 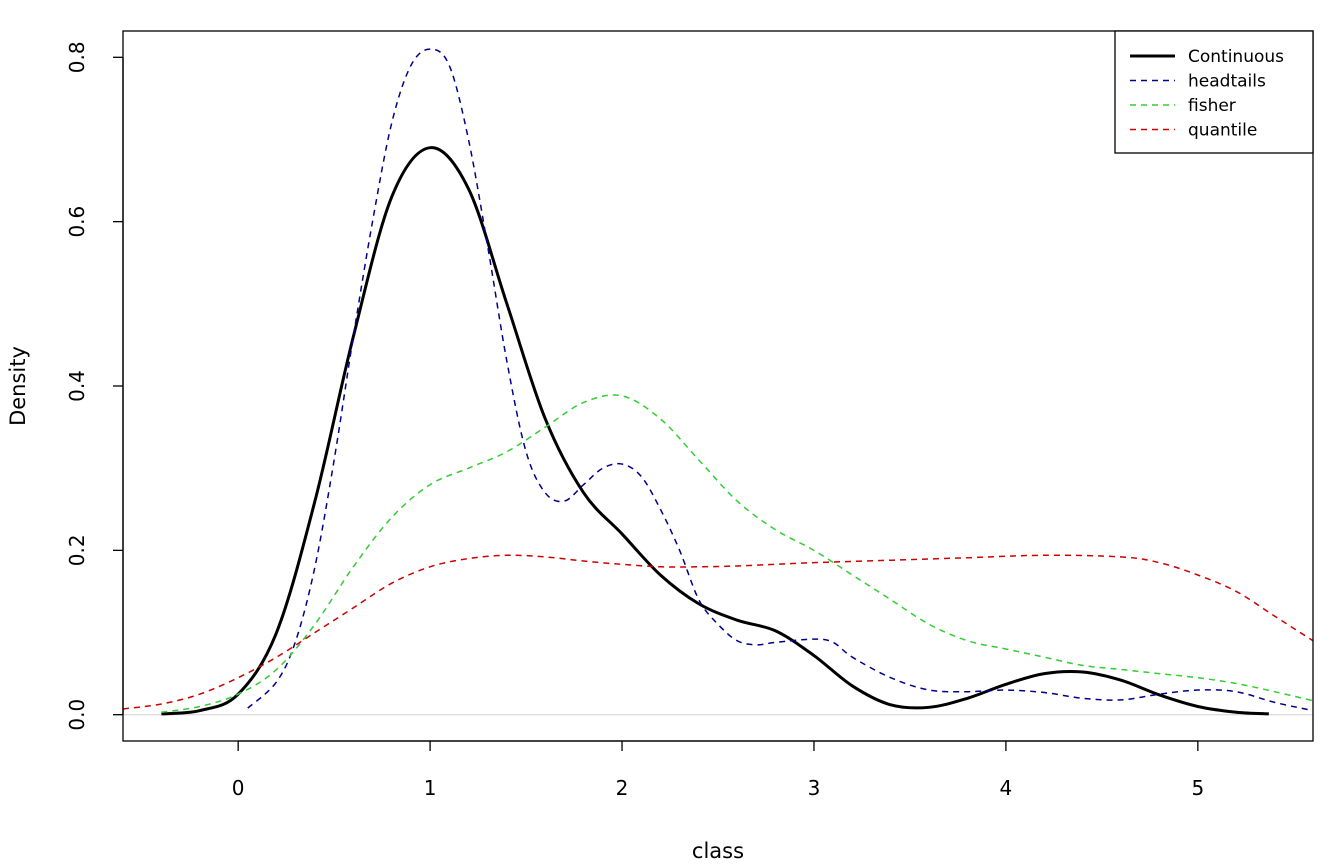 What do you see at coordinates (77, 222) in the screenshot?
I see `y-tick-label: 0.6` at bounding box center [77, 222].